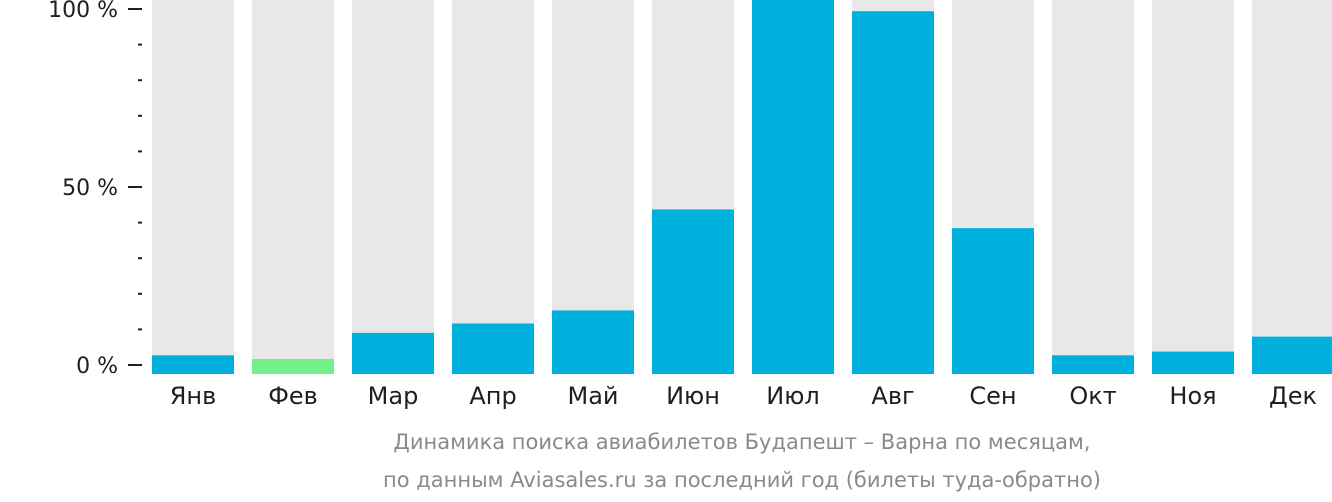  I want to click on x-tick-label-9: Сен, so click(992, 396).